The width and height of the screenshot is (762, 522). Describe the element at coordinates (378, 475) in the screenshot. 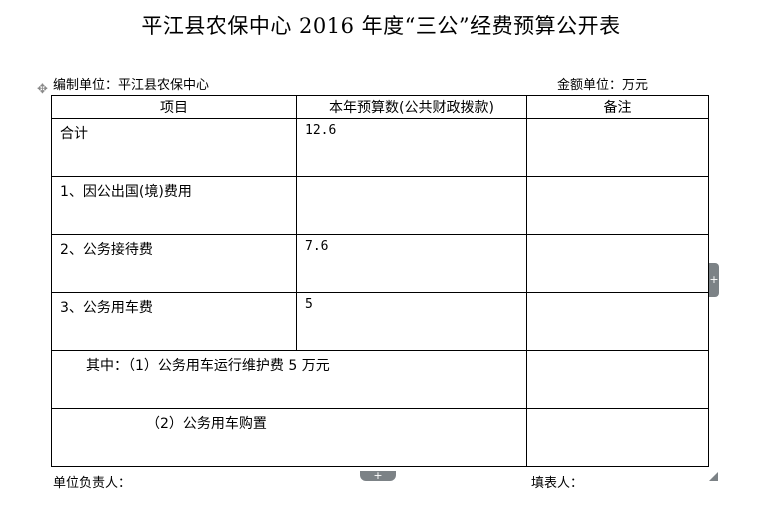

I see `add-row-button: +` at that location.